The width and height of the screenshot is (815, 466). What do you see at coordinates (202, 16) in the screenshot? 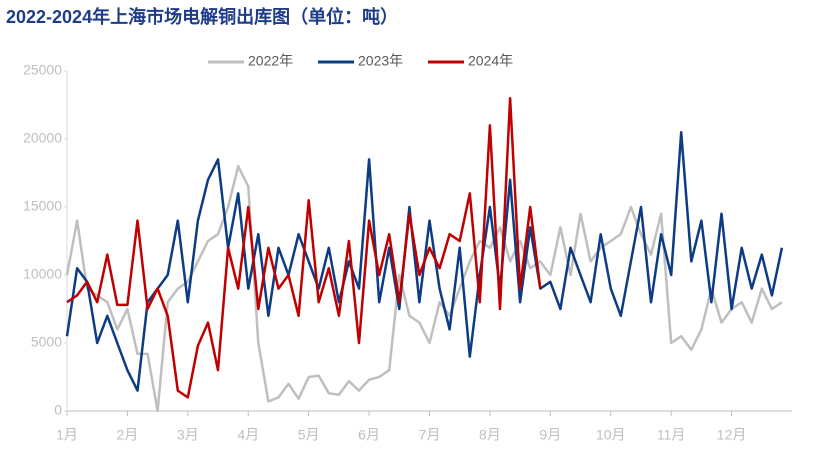
I see `chart-title: 2022-2024年上海市场电解铜出库图（单位：吨）` at bounding box center [202, 16].